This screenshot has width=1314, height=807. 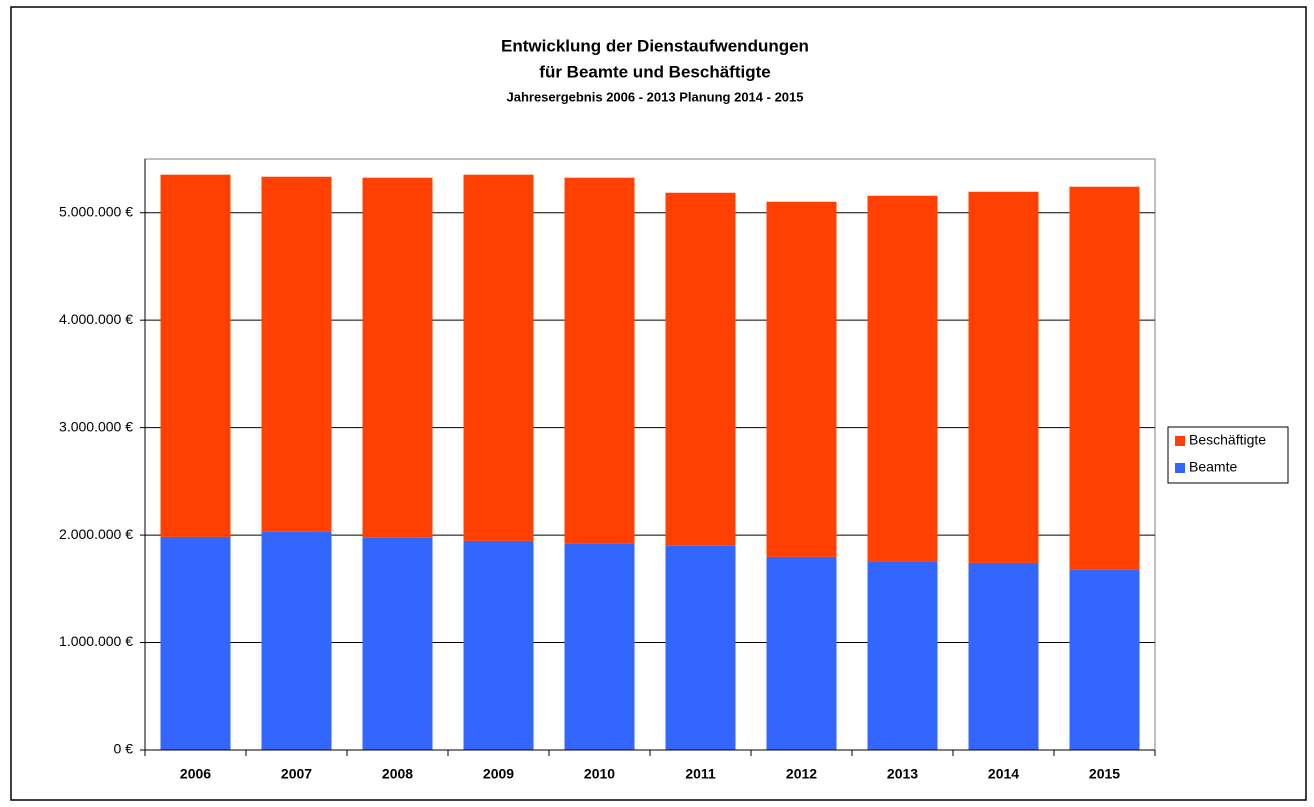 What do you see at coordinates (655, 45) in the screenshot?
I see `chart-title: Entwicklung der Dienstaufwendungen` at bounding box center [655, 45].